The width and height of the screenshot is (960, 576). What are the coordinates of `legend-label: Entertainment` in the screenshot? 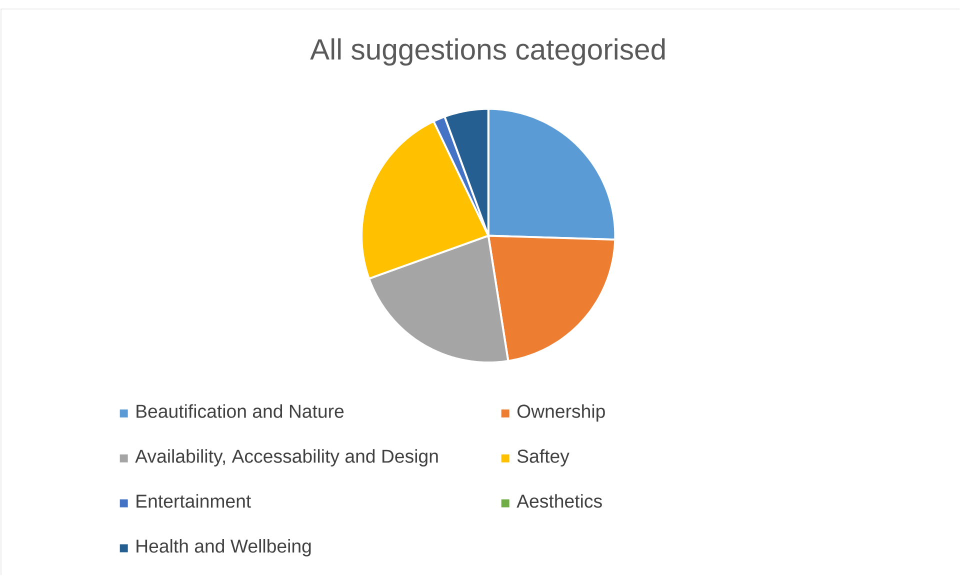 It's located at (194, 501).